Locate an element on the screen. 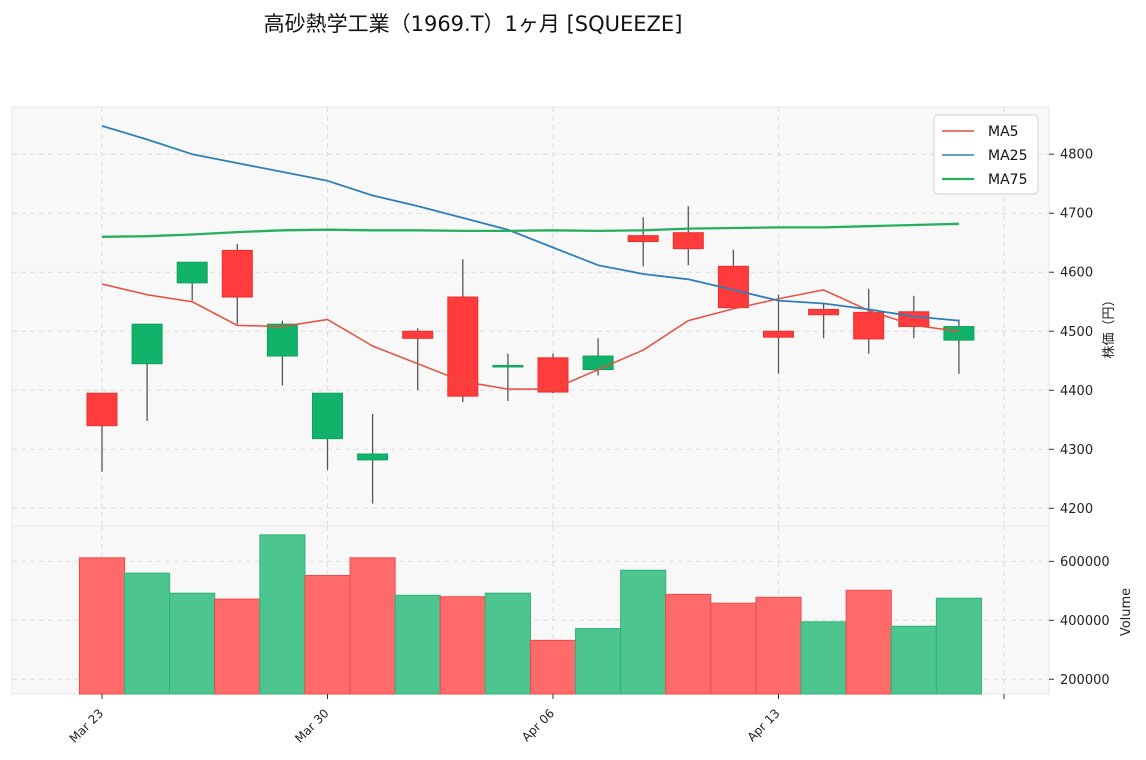 This screenshot has width=1146, height=760. legend-box is located at coordinates (986, 154).